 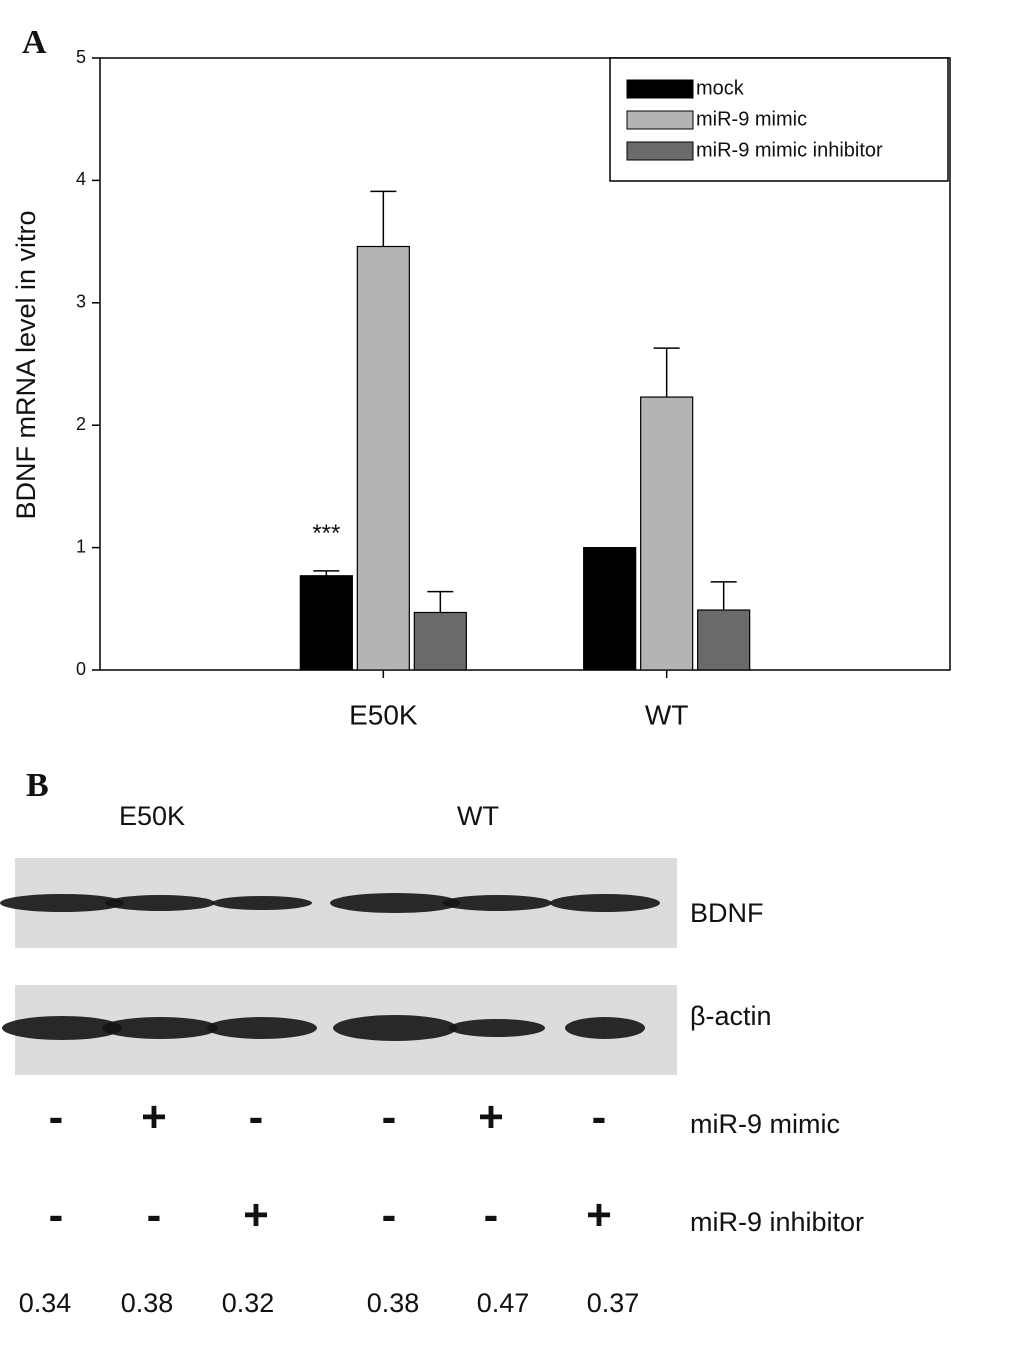 What do you see at coordinates (81, 302) in the screenshot?
I see `y-tick-label: 3` at bounding box center [81, 302].